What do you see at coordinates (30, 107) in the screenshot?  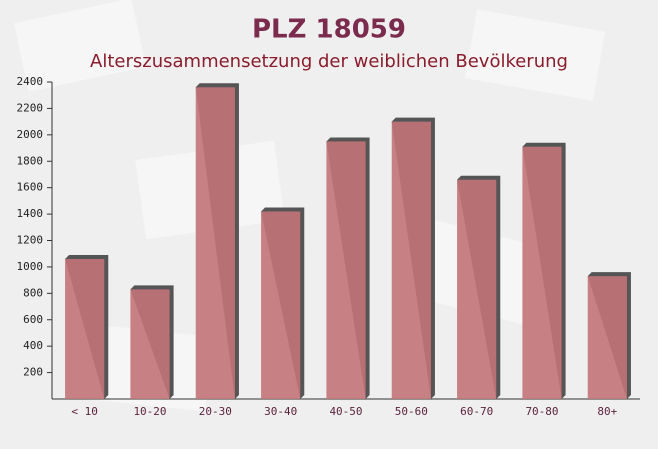 I see `y-tick-label: 2200` at bounding box center [30, 107].